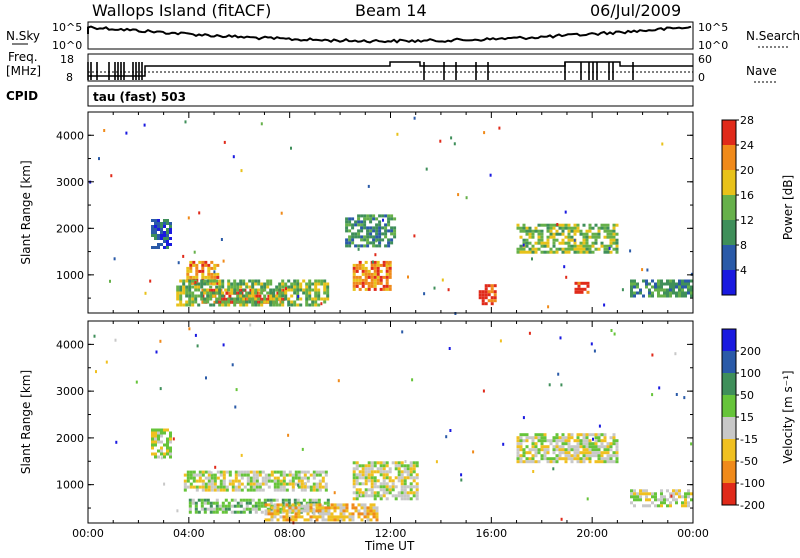 This screenshot has width=800, height=558. I want to click on freq-bars, so click(360, 71).